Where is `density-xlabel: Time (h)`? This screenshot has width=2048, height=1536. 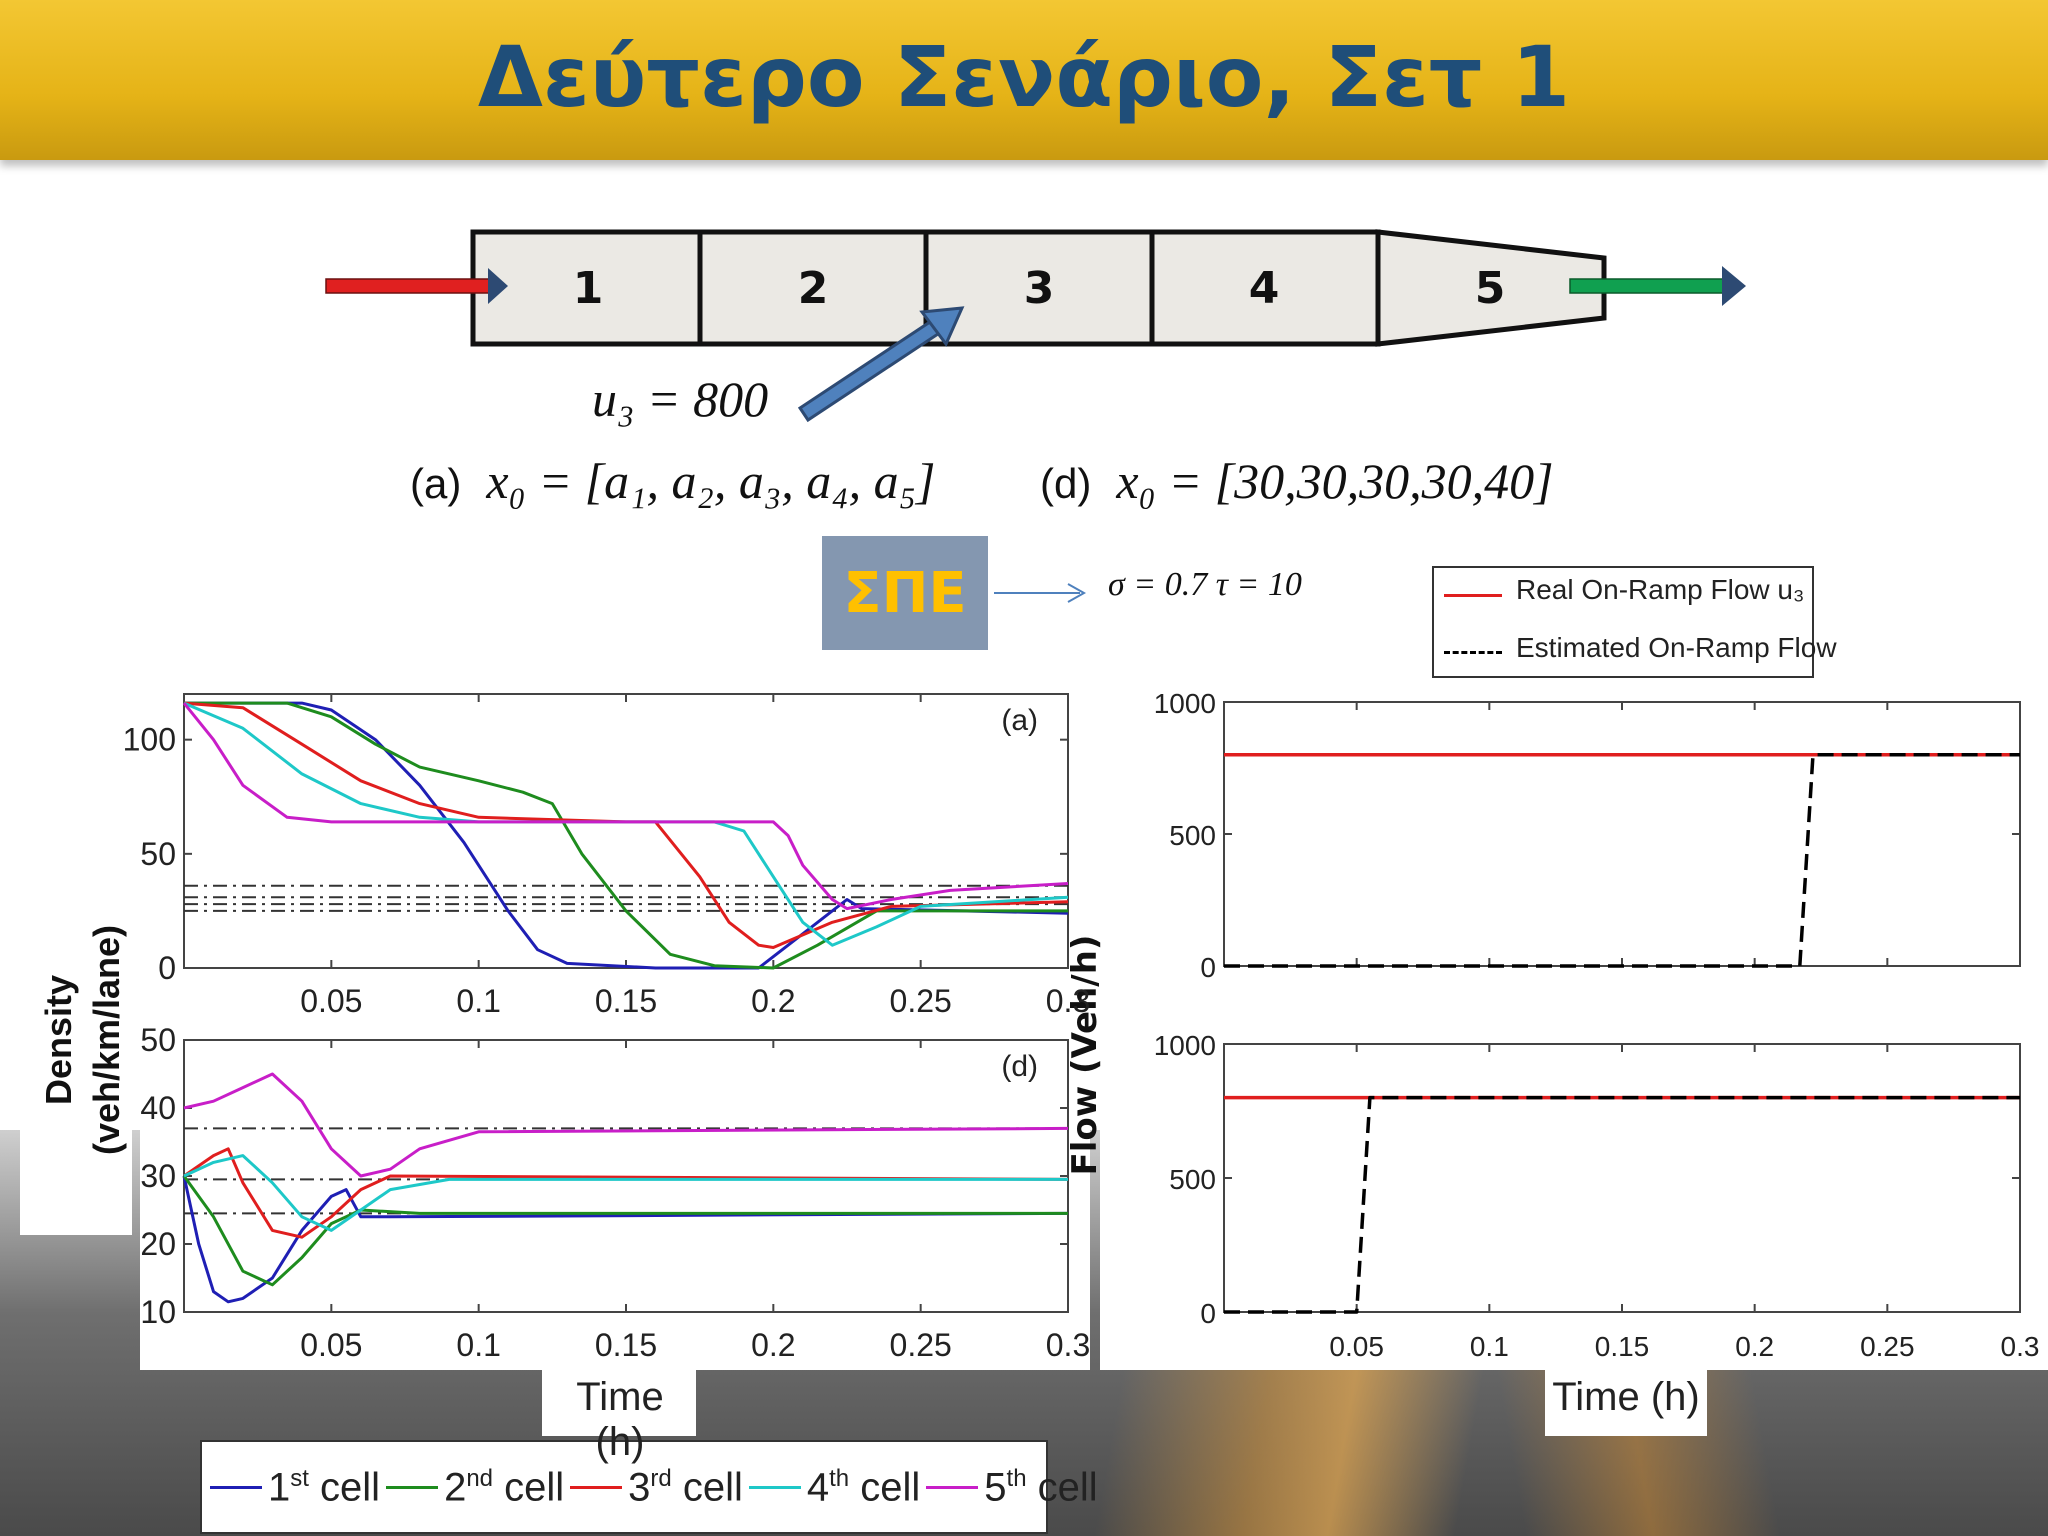 density-xlabel: Time (h) is located at coordinates (620, 1419).